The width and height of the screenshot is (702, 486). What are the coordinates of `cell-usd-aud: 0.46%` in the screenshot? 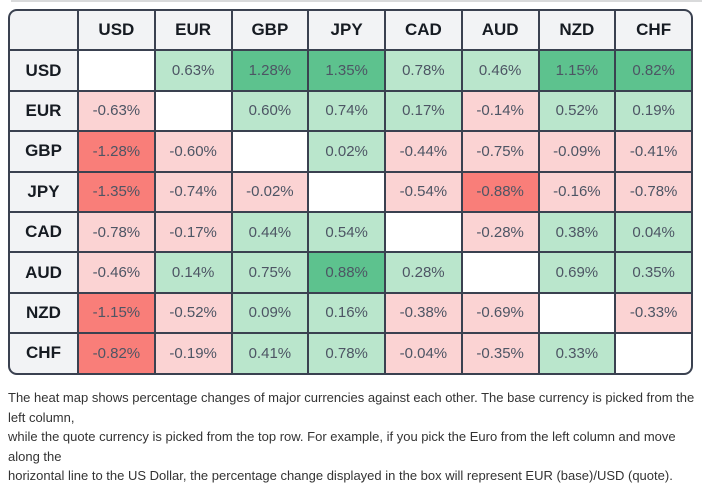 It's located at (500, 70).